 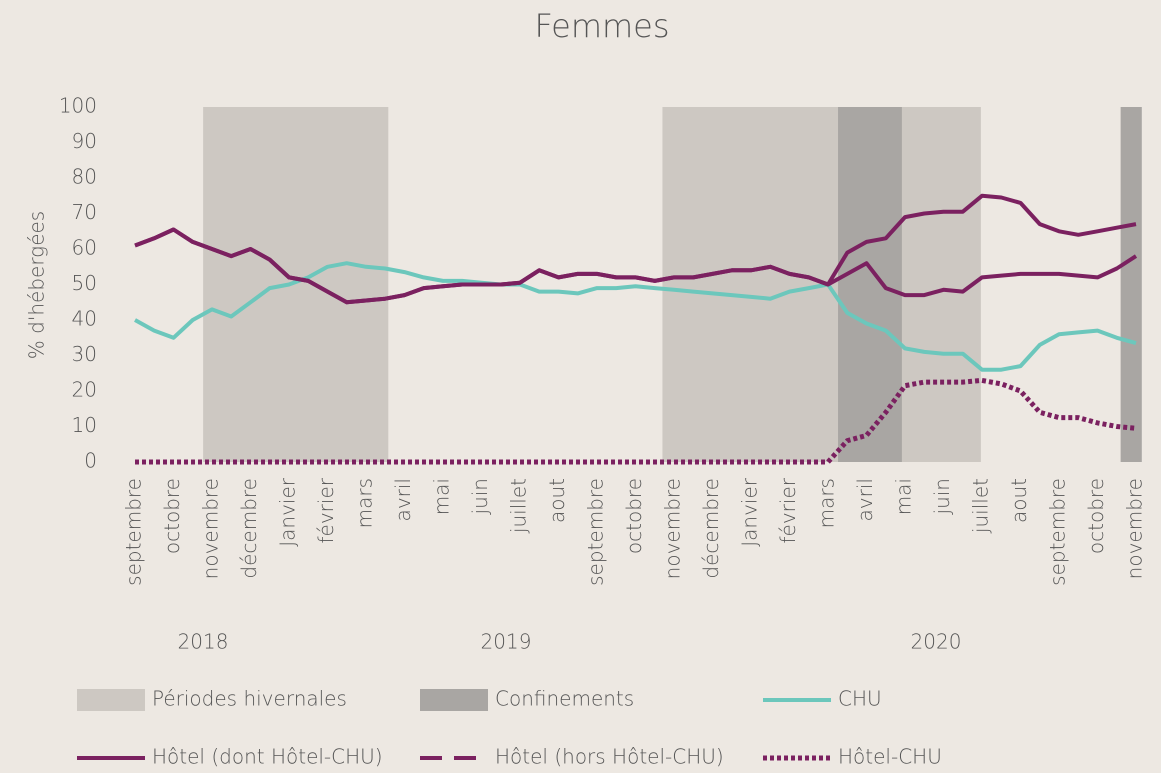 What do you see at coordinates (860, 699) in the screenshot?
I see `legend-label: CHU` at bounding box center [860, 699].